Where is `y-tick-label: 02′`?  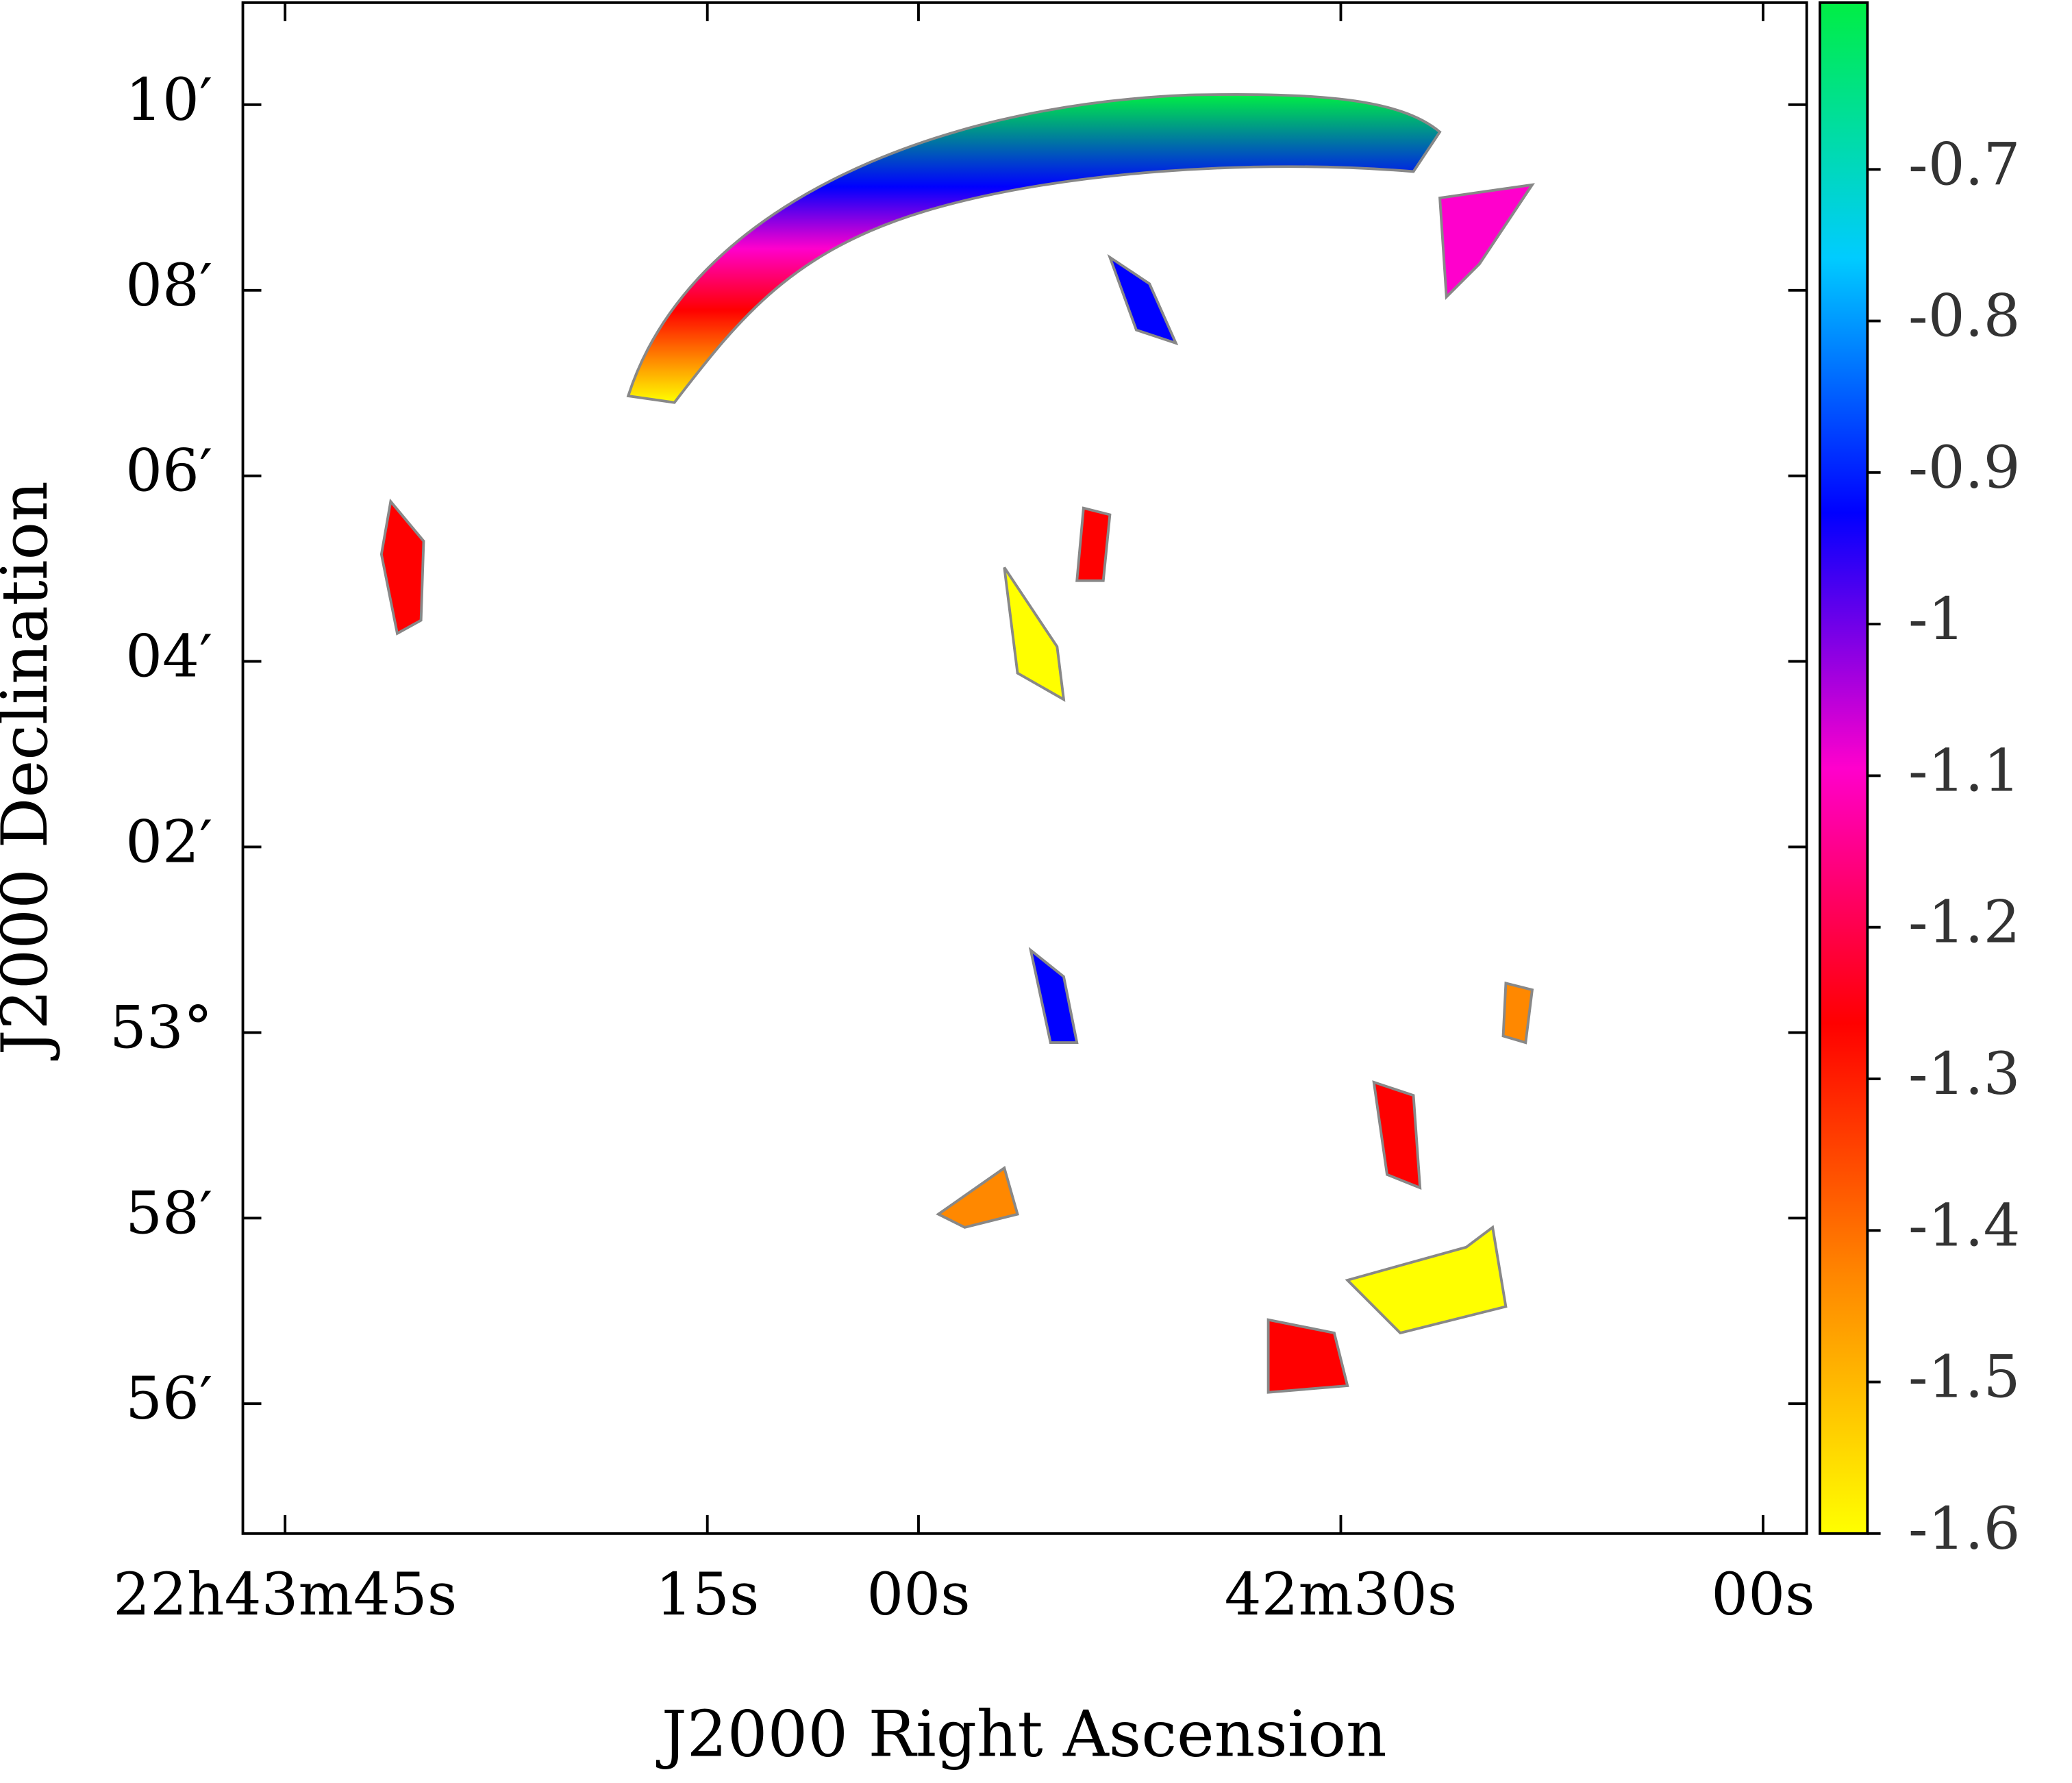 y-tick-label: 02′ is located at coordinates (168, 841).